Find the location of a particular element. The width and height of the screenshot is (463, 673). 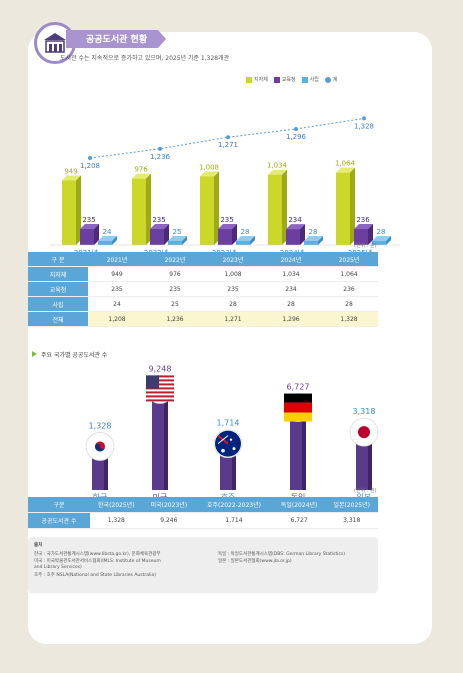

unit-label-2: (단위 : 관) is located at coordinates (365, 491).